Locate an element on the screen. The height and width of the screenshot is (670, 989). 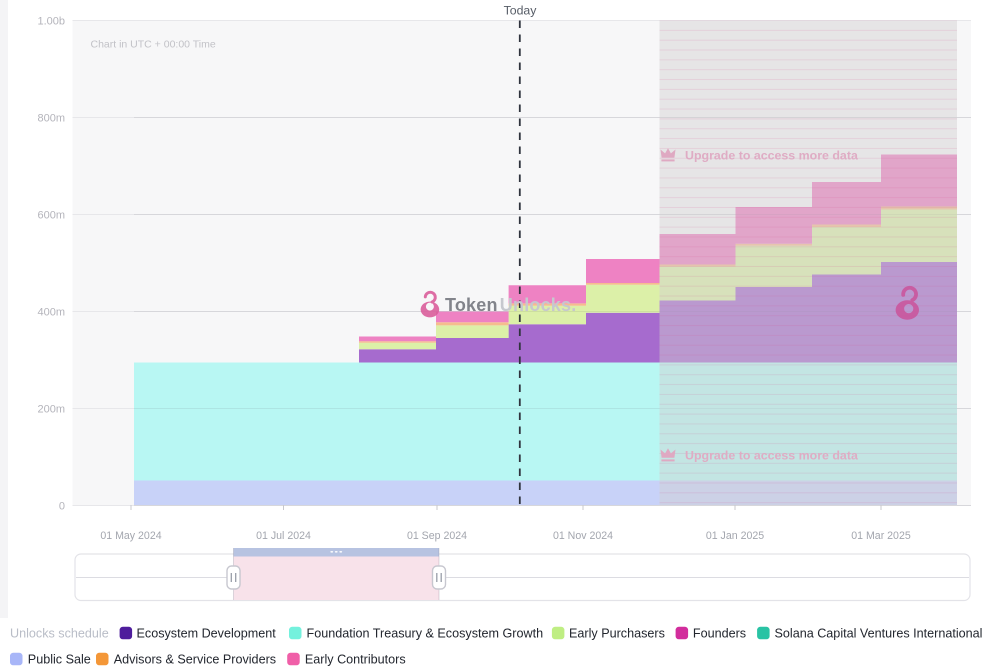
svg-text: 200m is located at coordinates (51, 409).